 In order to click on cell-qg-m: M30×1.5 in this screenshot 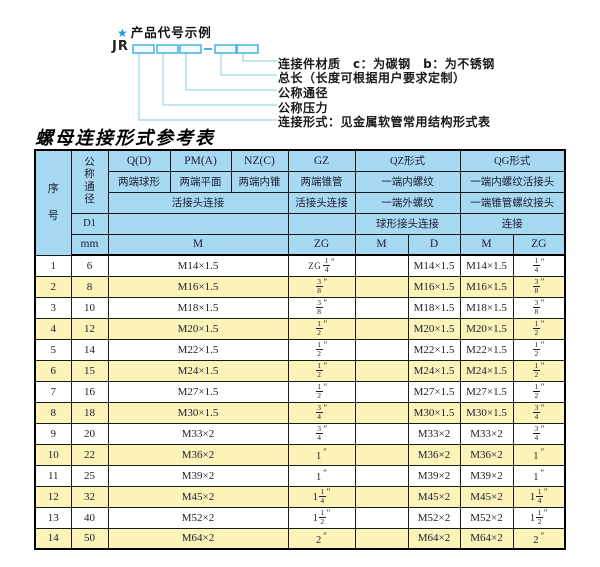, I will do `click(486, 412)`.